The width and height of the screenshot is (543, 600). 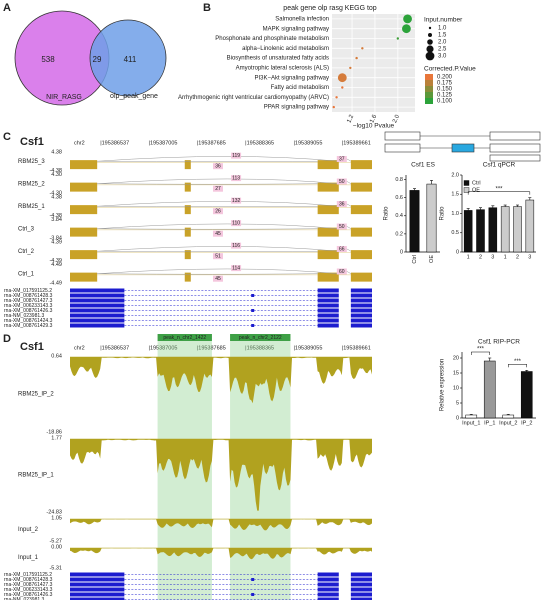 What do you see at coordinates (455, 233) in the screenshot?
I see `y-tick-label: 0.5` at bounding box center [455, 233].